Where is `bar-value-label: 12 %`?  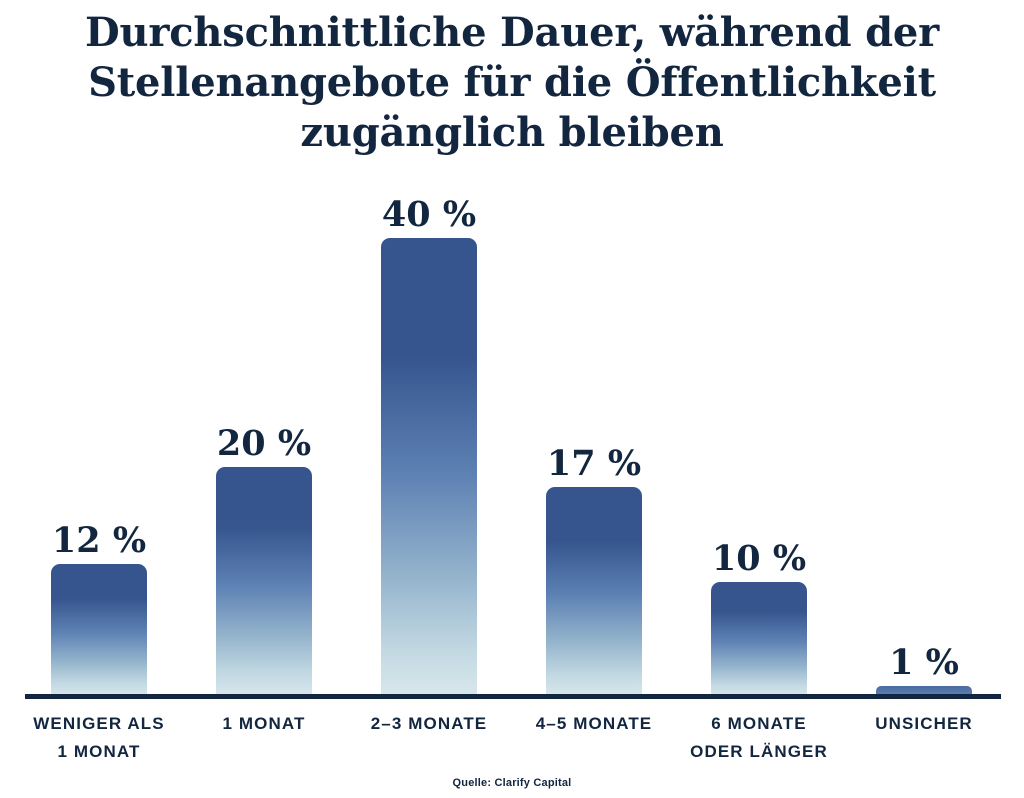
bar-value-label: 12 % is located at coordinates (99, 540).